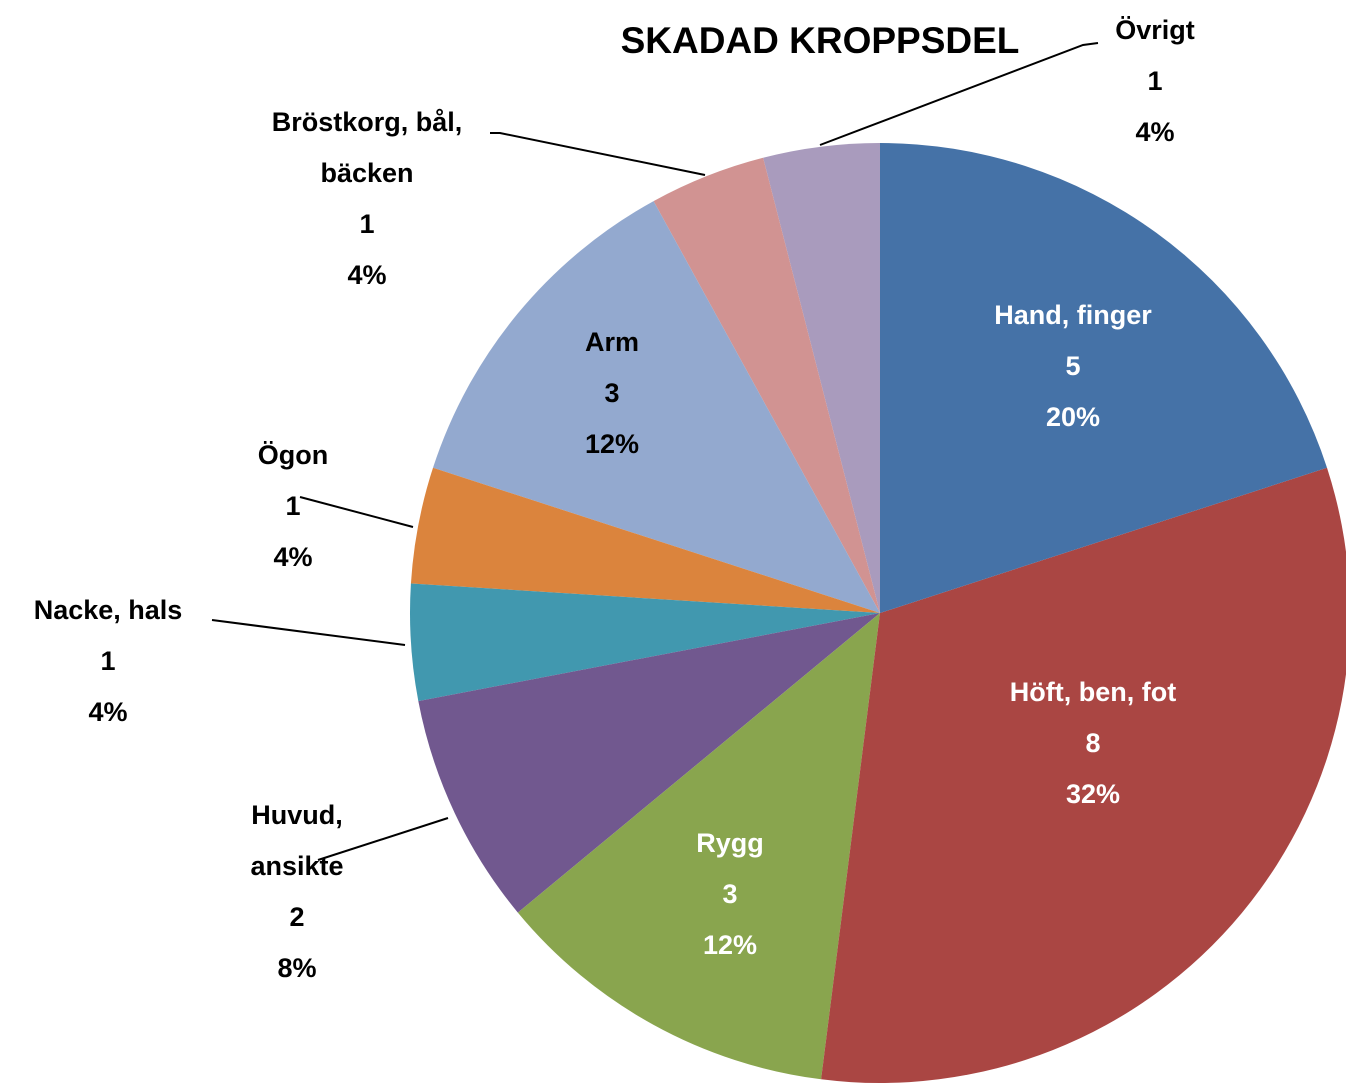 This screenshot has height=1086, width=1346. Describe the element at coordinates (297, 840) in the screenshot. I see `category-label: Huvud, ansikte` at that location.